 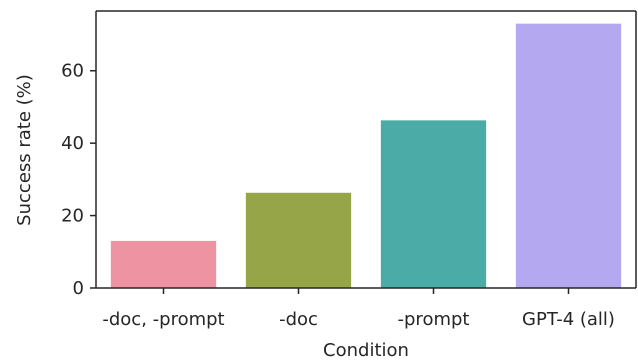 I want to click on x-axis-label: Condition, so click(x=366, y=350).